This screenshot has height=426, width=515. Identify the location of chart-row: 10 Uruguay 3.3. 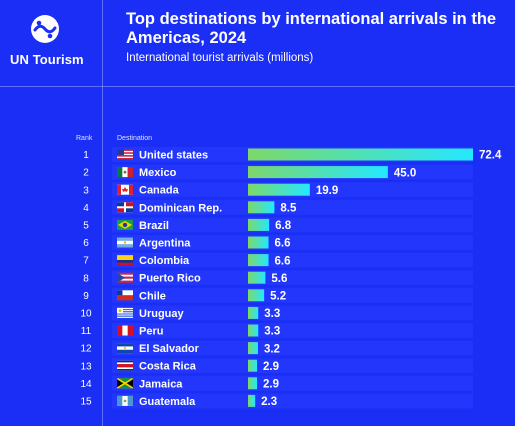
(276, 313).